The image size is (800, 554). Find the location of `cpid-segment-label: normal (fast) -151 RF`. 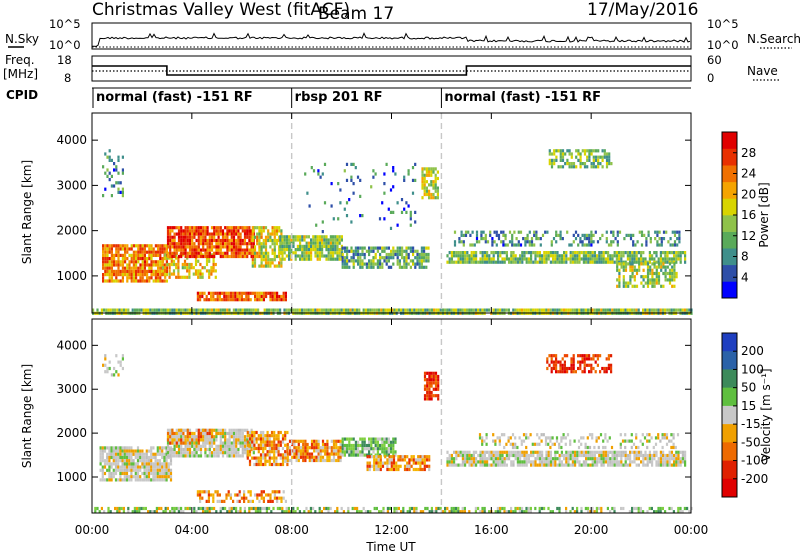

cpid-segment-label: normal (fast) -151 RF is located at coordinates (522, 97).